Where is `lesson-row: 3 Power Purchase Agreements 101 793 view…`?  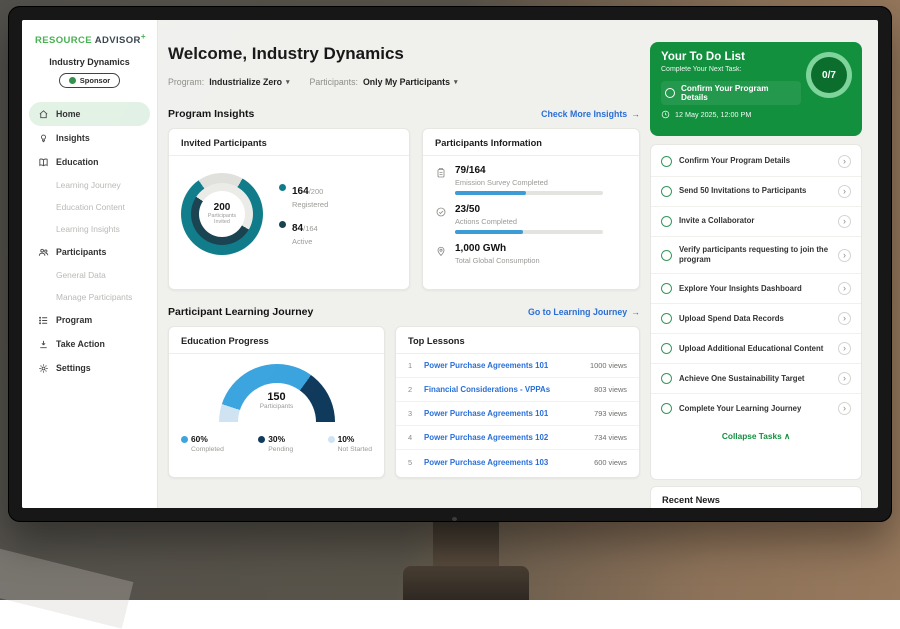 lesson-row: 3 Power Purchase Agreements 101 793 view… is located at coordinates (517, 414).